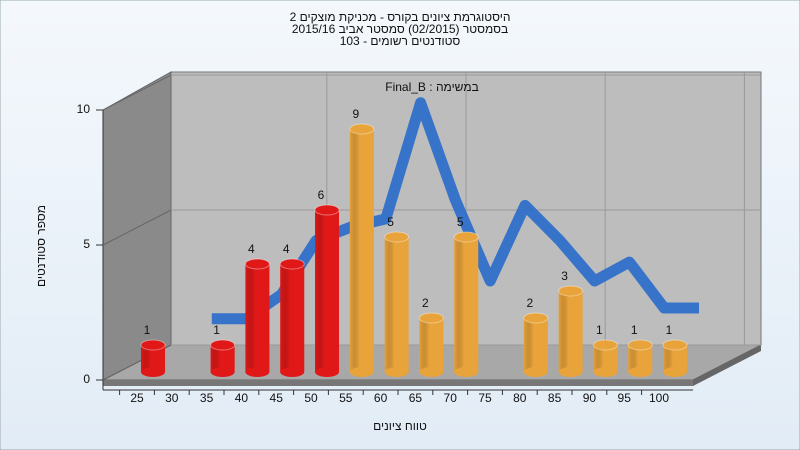  Describe the element at coordinates (485, 398) in the screenshot. I see `x-tick-label: 75` at that location.